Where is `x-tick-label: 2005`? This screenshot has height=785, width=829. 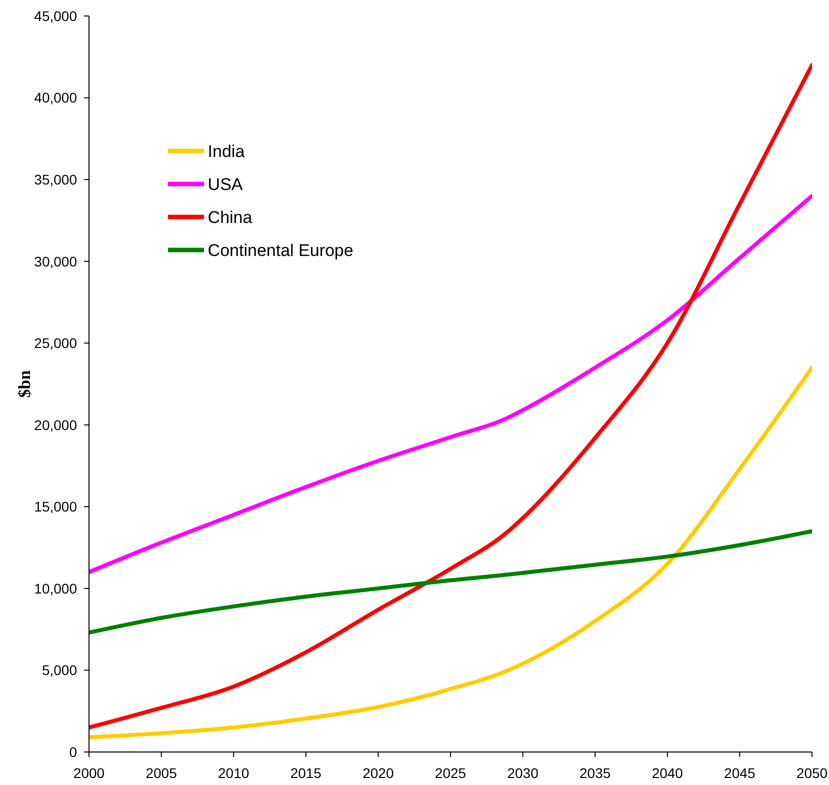 x-tick-label: 2005 is located at coordinates (162, 772).